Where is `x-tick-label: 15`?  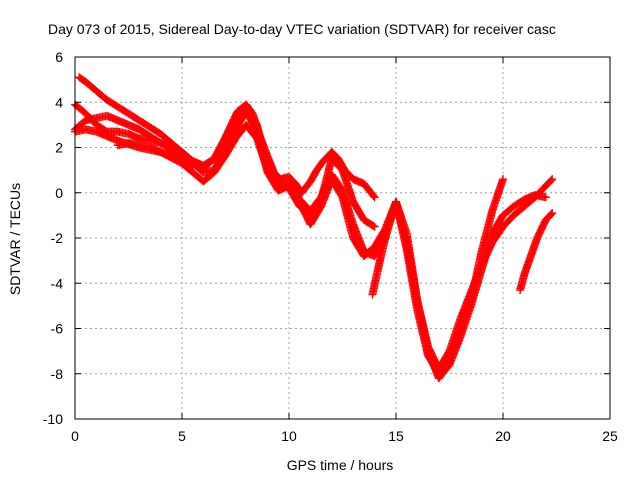
x-tick-label: 15 is located at coordinates (396, 436).